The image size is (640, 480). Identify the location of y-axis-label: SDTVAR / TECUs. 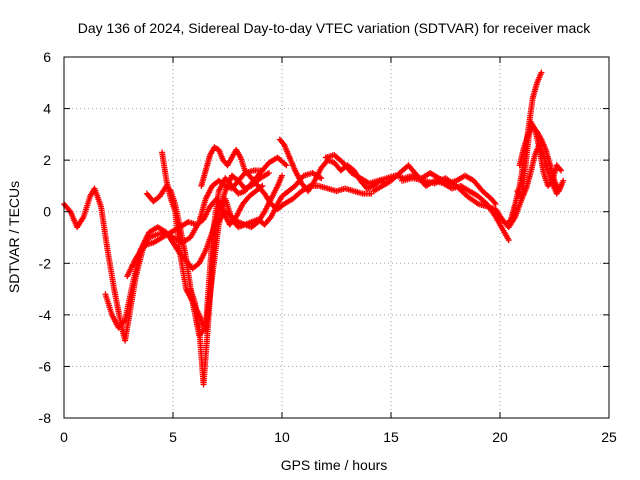
(14, 237).